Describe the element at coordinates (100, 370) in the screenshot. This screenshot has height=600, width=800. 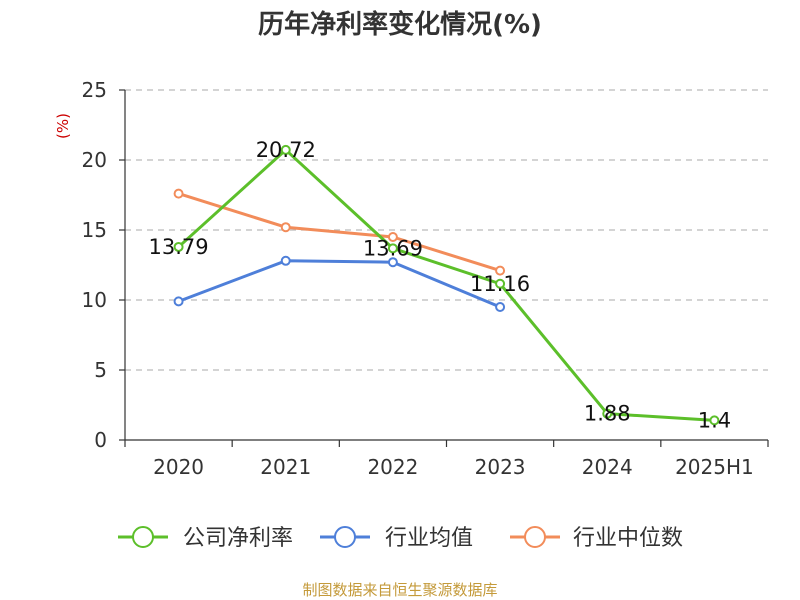
I see `y-tick-5: 5` at that location.